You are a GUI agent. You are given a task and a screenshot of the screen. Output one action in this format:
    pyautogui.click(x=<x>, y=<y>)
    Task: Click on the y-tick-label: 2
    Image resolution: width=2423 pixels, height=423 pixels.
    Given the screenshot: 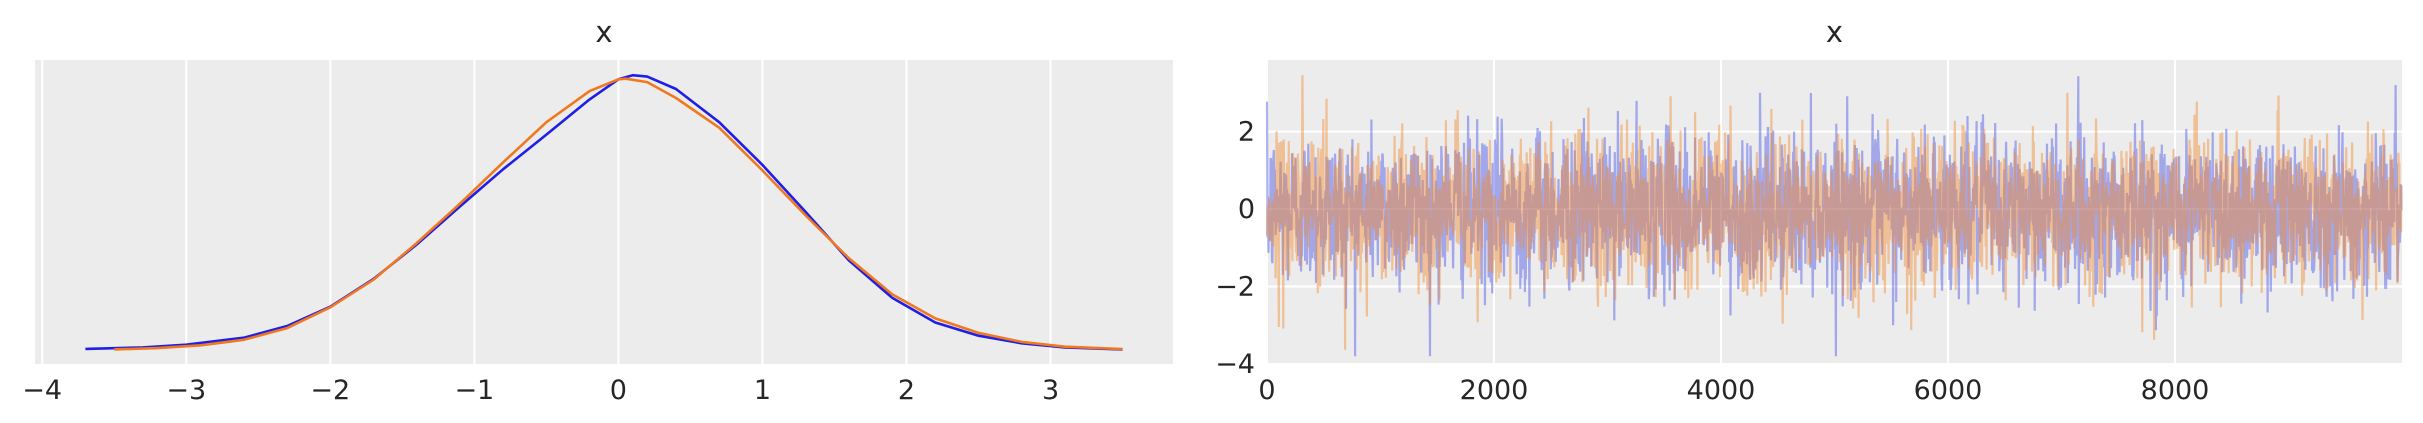 What is the action you would take?
    pyautogui.click(x=1246, y=132)
    